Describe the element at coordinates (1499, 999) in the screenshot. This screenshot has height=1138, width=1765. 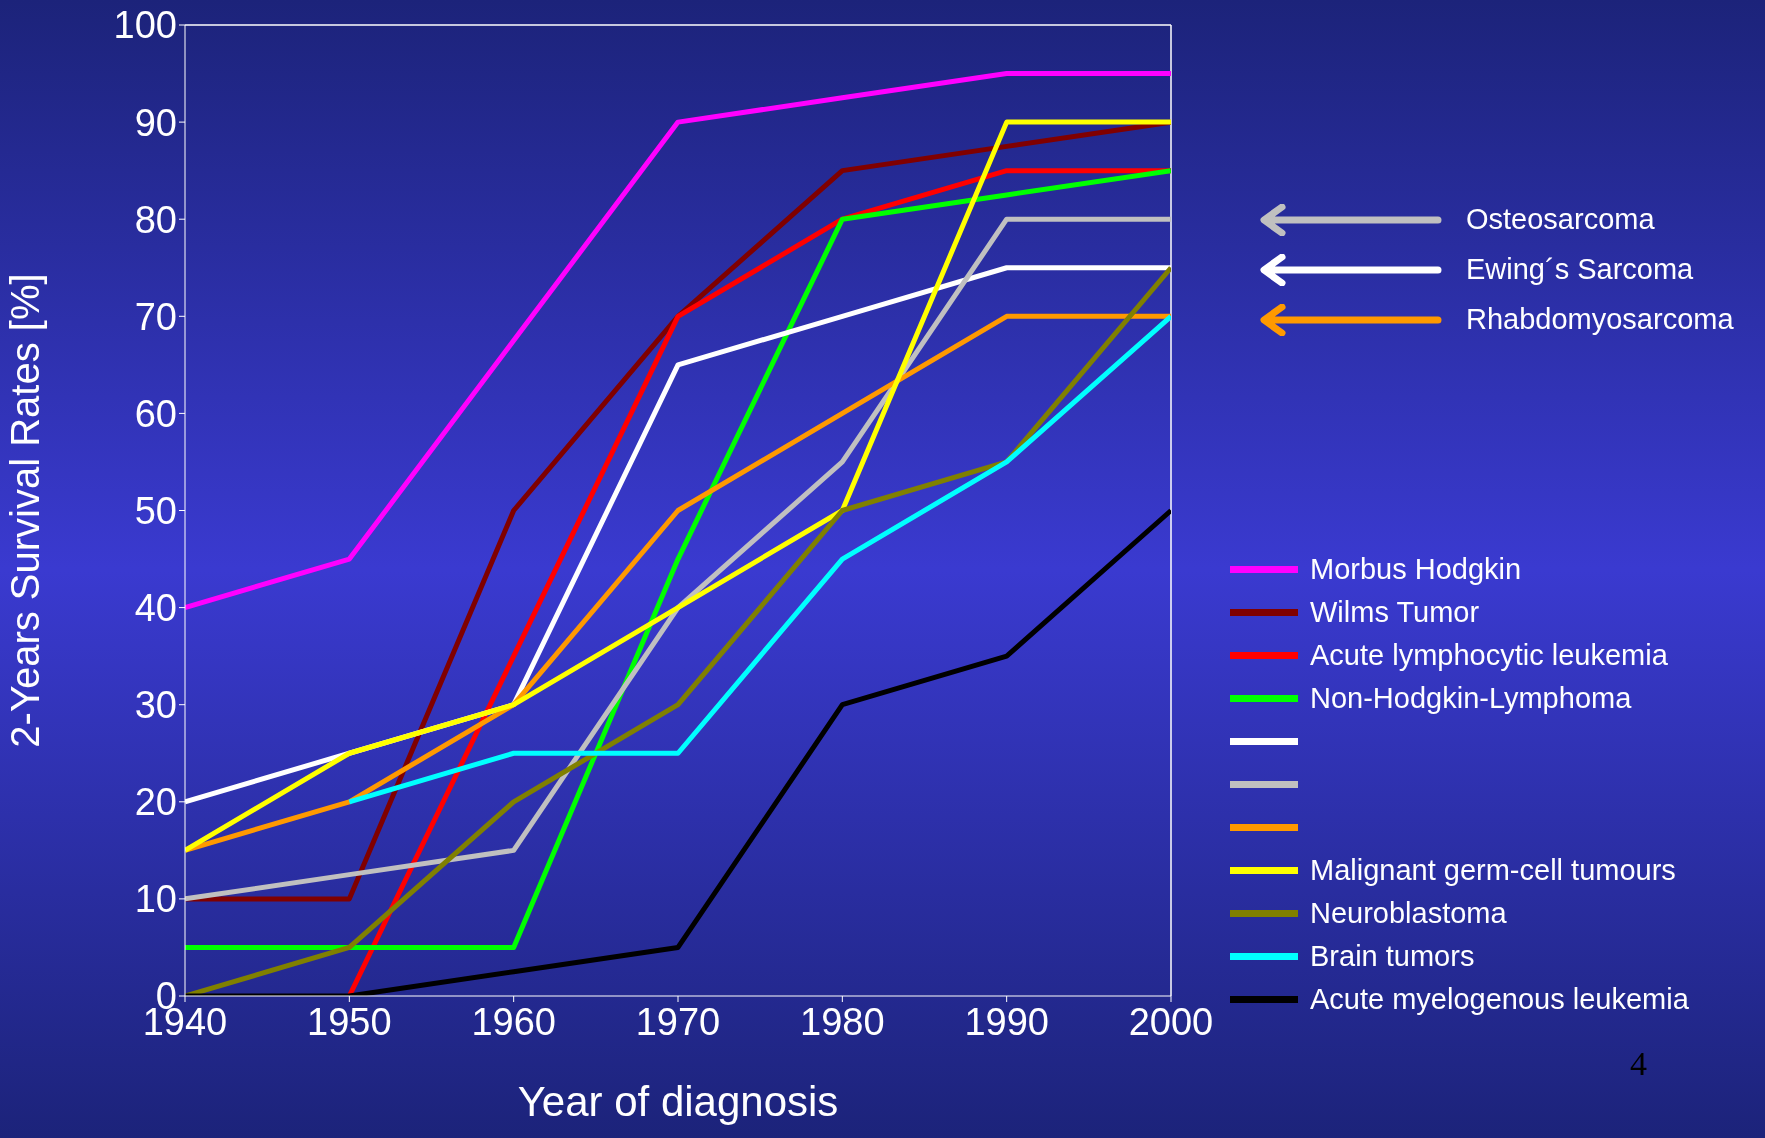
I see `legend-label: Acute myelogenous leukemia` at that location.